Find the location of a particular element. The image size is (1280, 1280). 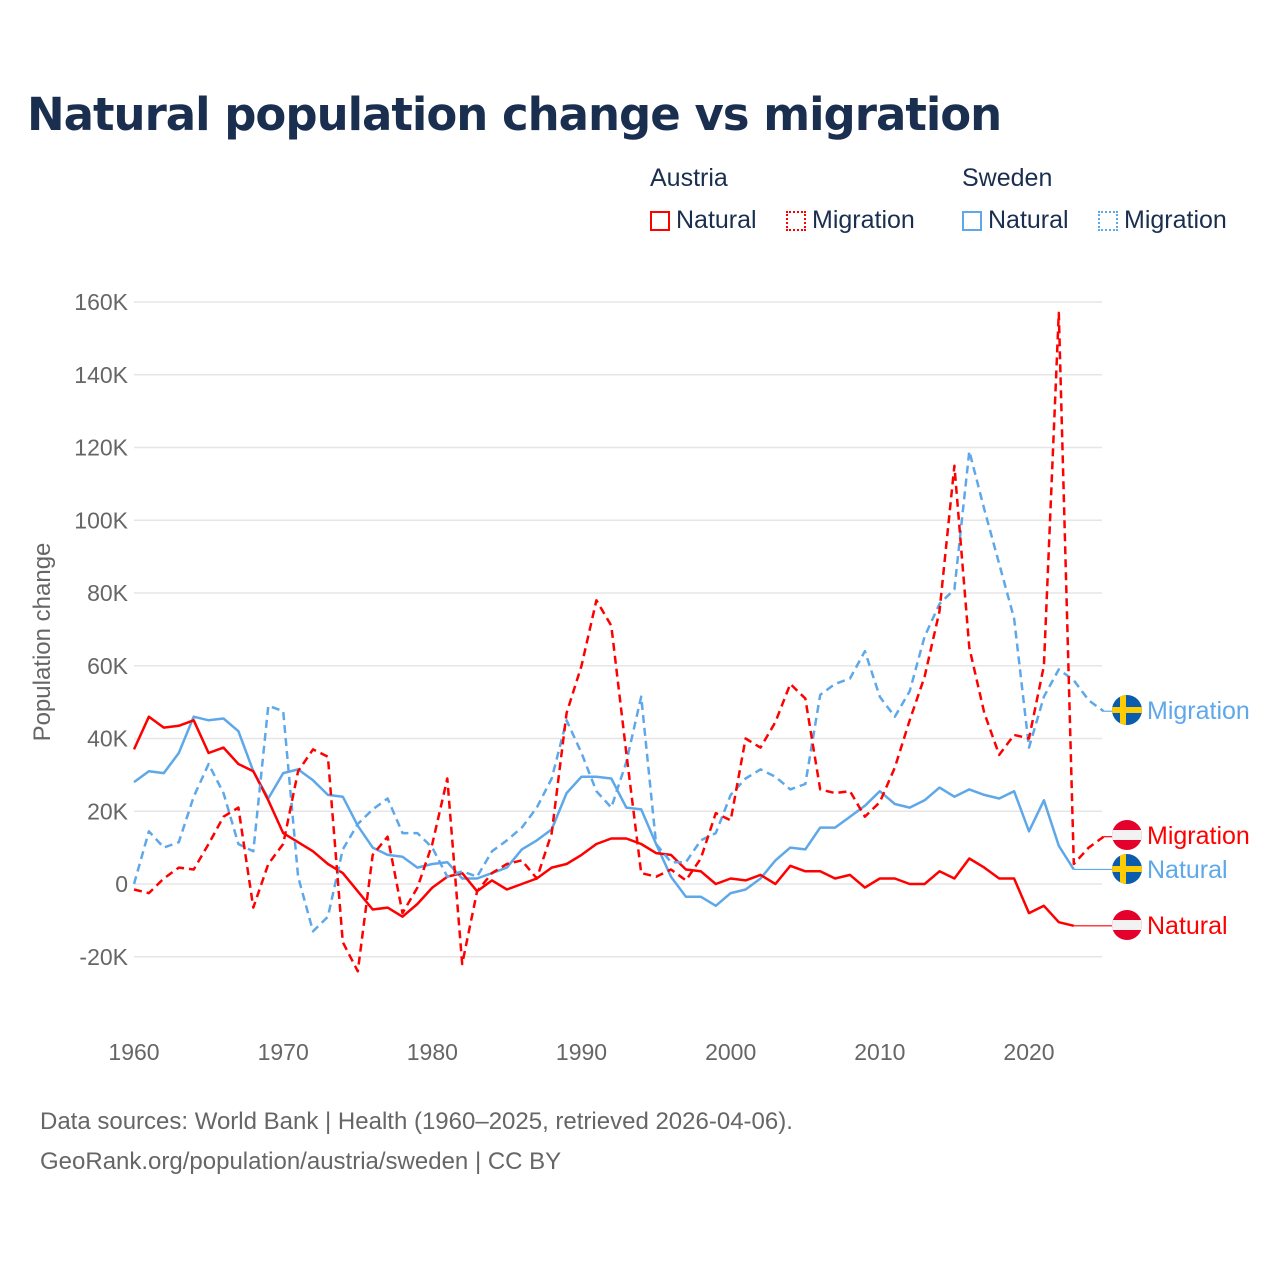

y-tick-label: 60K is located at coordinates (108, 666).